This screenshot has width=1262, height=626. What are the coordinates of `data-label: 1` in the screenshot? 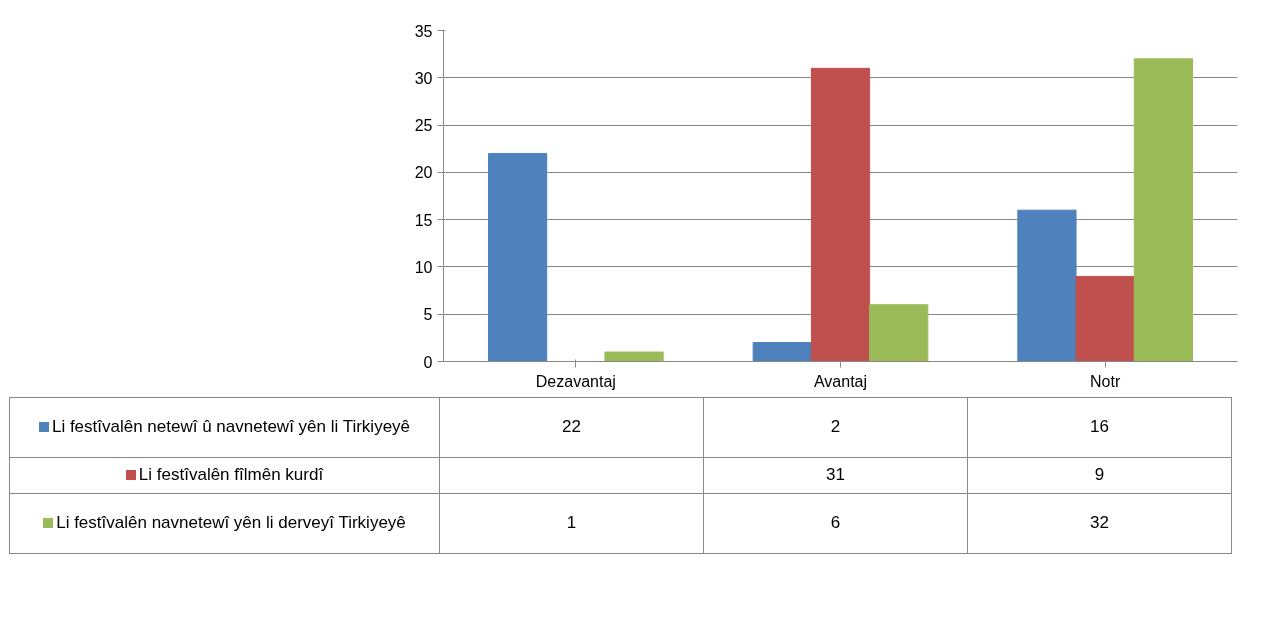 It's located at (571, 523).